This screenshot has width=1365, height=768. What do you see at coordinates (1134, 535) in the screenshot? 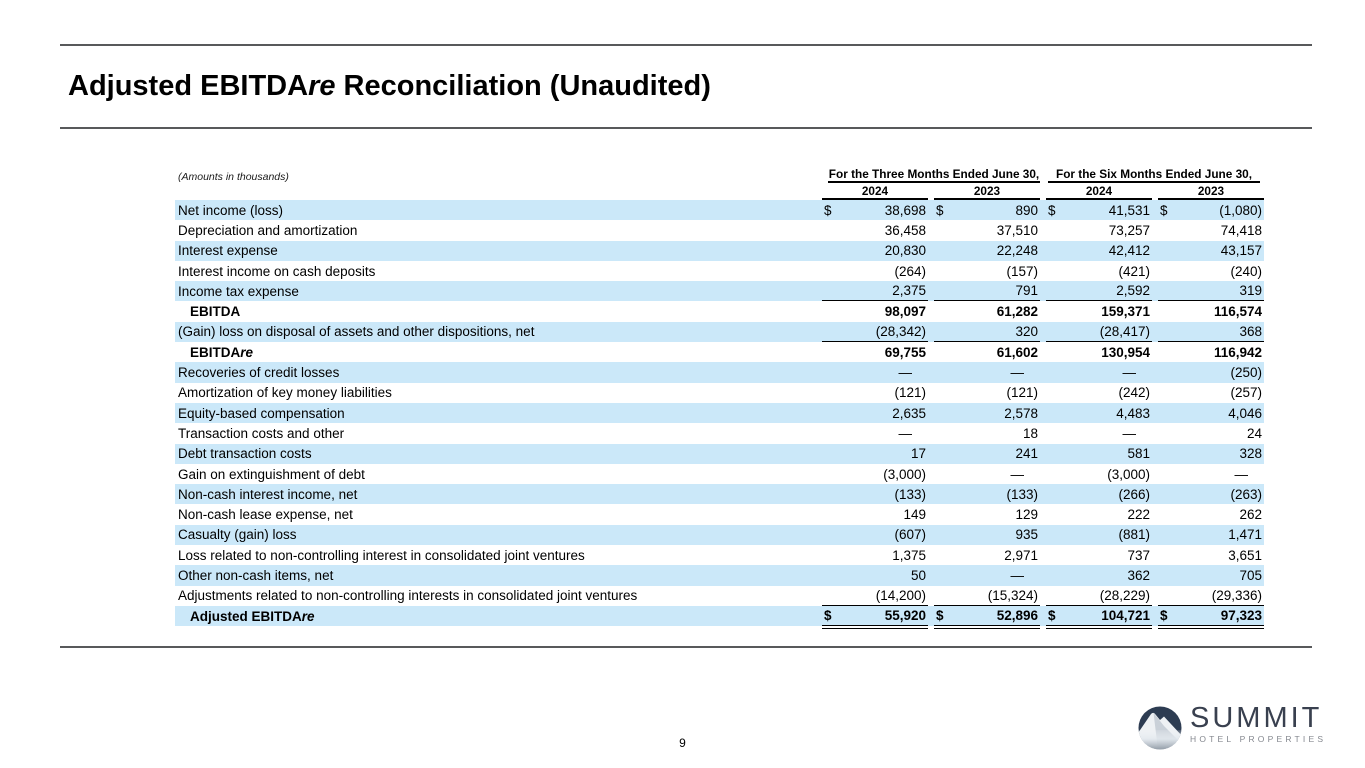
I see `cell-value: (881)` at bounding box center [1134, 535].